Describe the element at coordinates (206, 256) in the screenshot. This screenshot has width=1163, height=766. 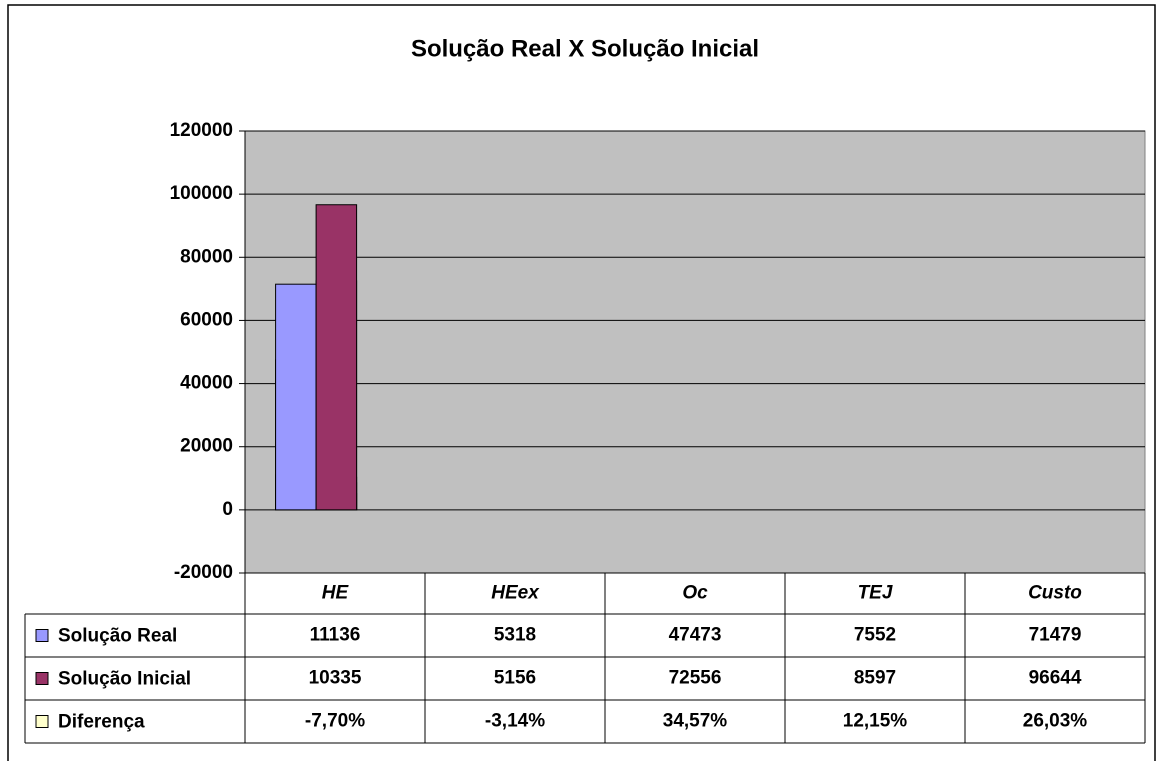
I see `y-tick-label: 80000` at that location.